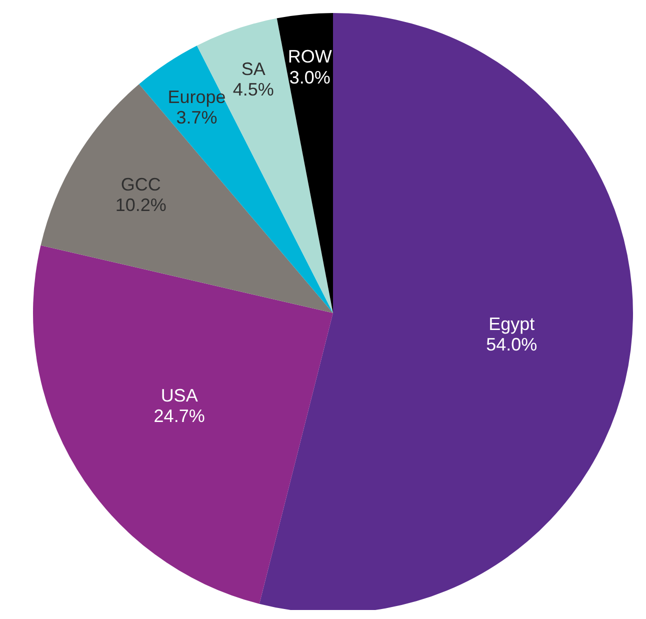 This screenshot has width=646, height=619. I want to click on data-label: 4.5%, so click(253, 90).